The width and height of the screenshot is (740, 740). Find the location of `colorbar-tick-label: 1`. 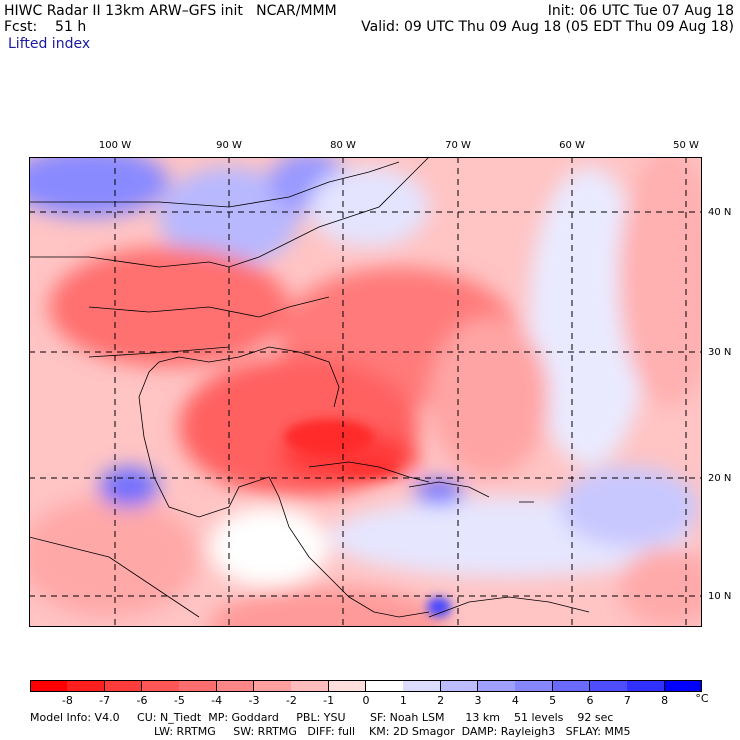

colorbar-tick-label: 1 is located at coordinates (403, 700).